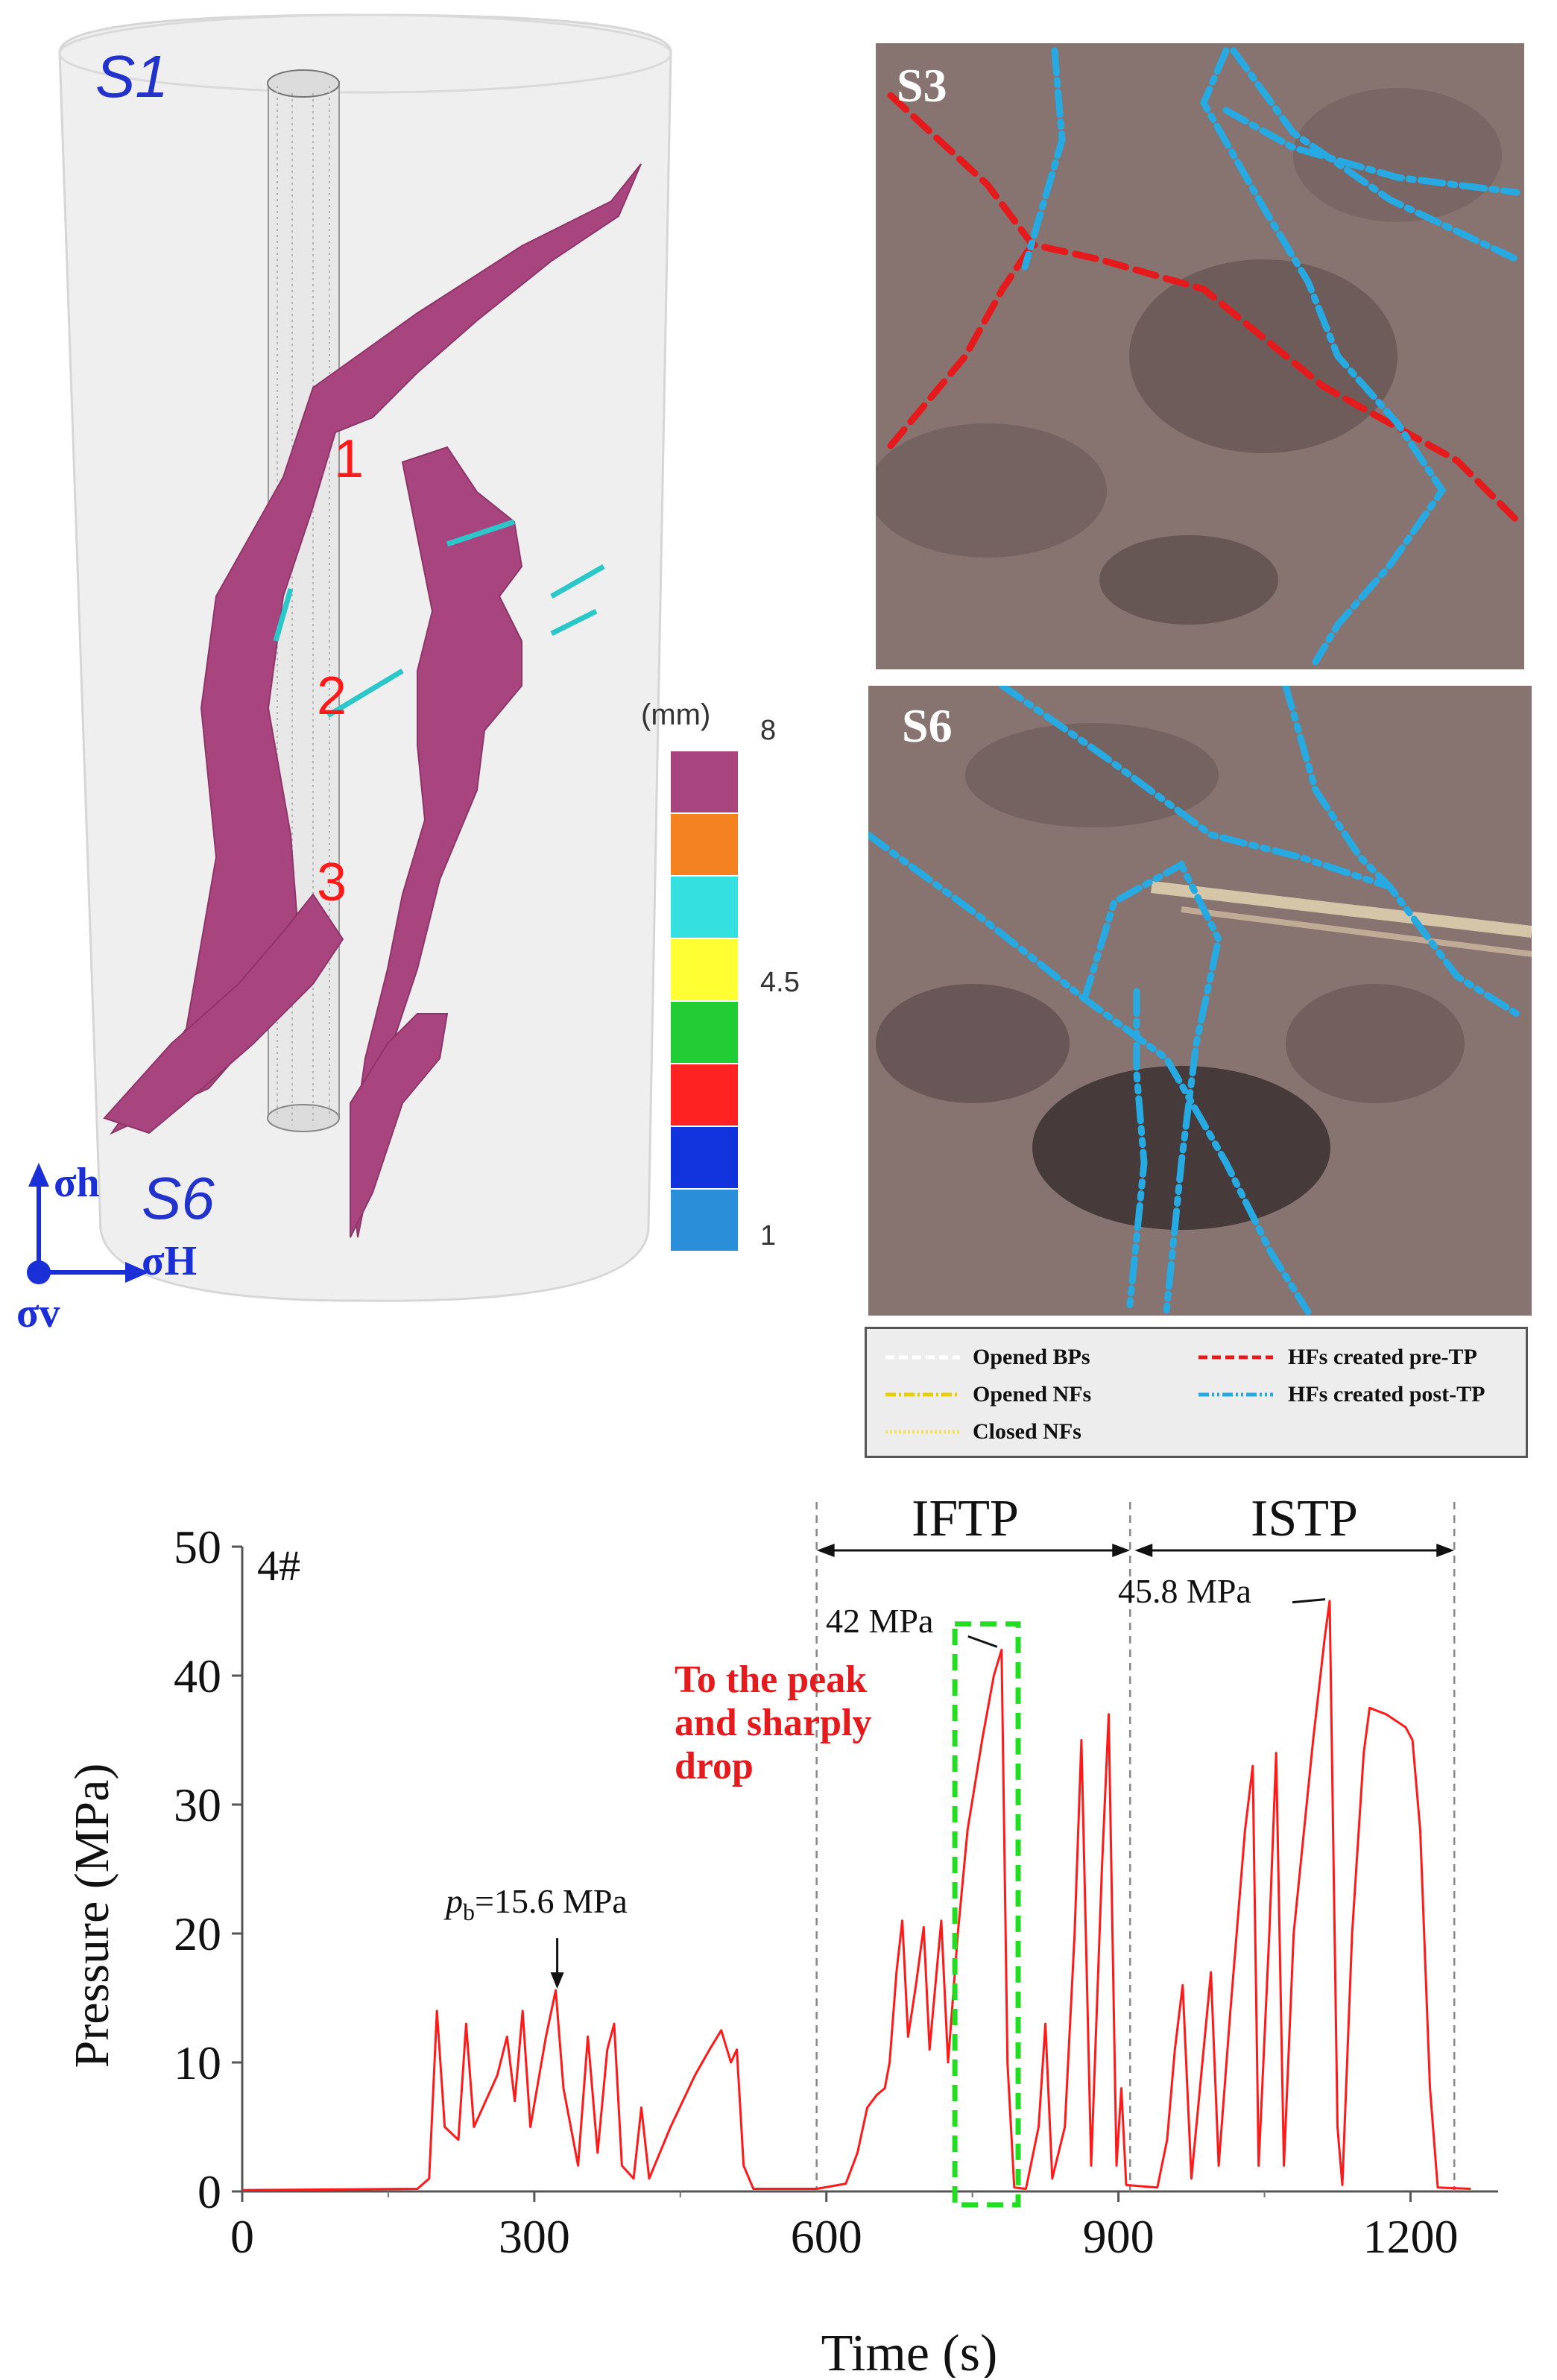 Image resolution: width=1557 pixels, height=2380 pixels. What do you see at coordinates (1309, 1601) in the screenshot?
I see `peak2-arrow` at bounding box center [1309, 1601].